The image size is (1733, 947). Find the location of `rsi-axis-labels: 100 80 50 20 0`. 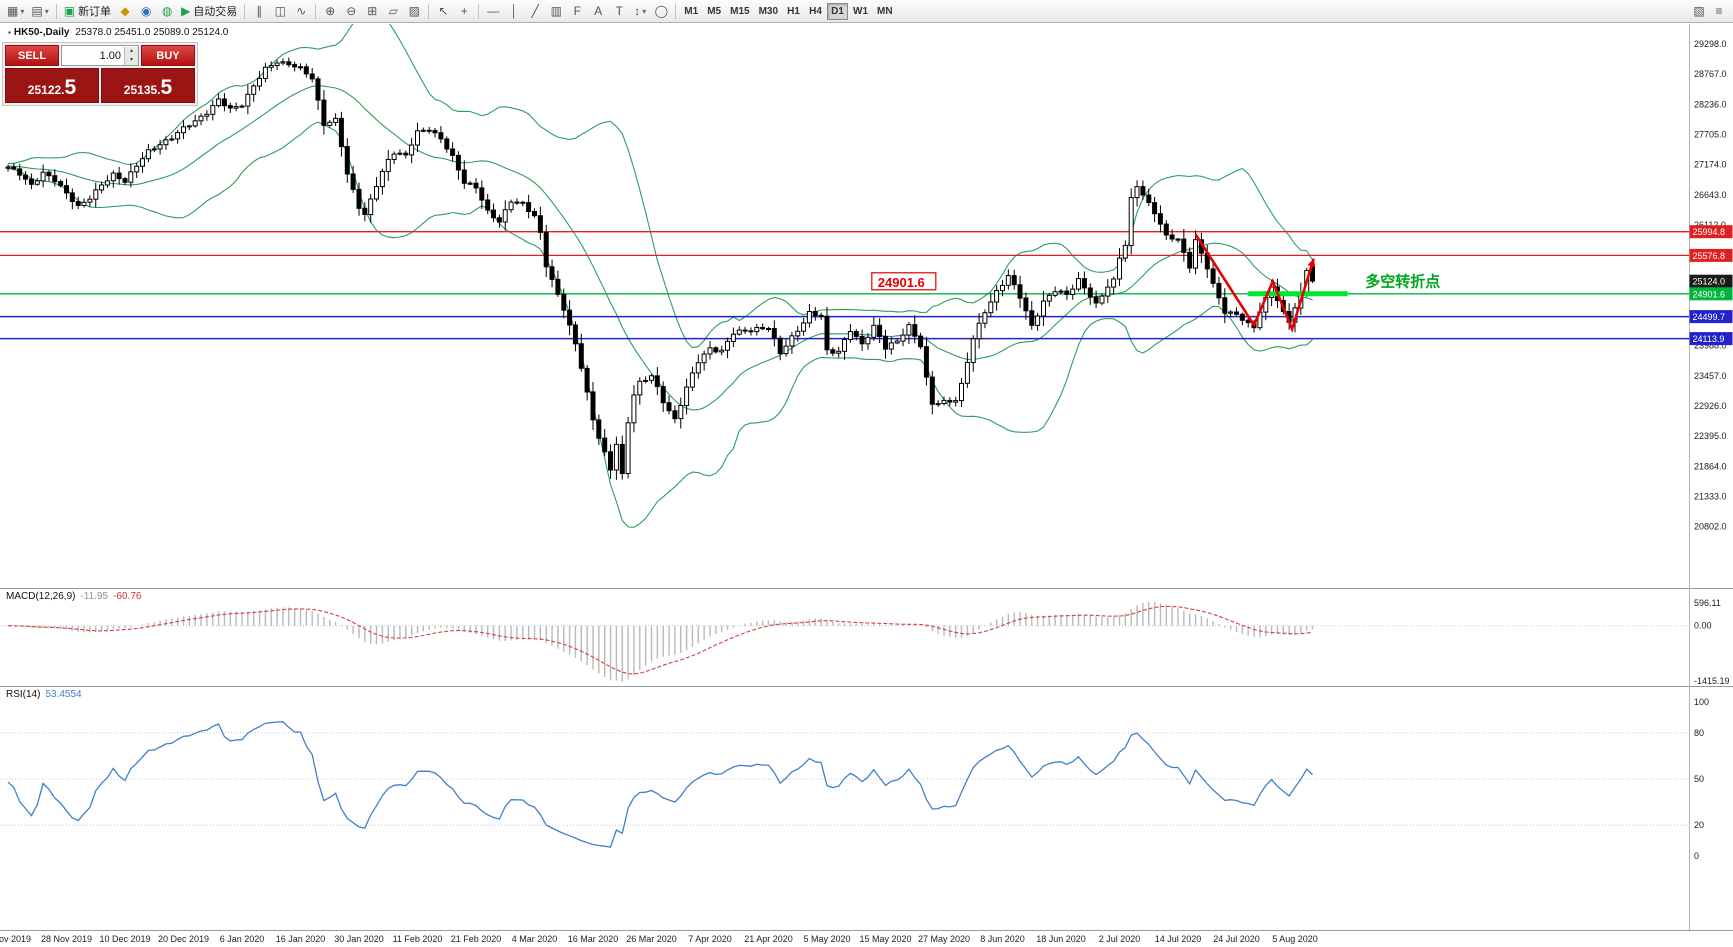

rsi-axis-labels: 100 80 50 20 0 is located at coordinates (1701, 779).